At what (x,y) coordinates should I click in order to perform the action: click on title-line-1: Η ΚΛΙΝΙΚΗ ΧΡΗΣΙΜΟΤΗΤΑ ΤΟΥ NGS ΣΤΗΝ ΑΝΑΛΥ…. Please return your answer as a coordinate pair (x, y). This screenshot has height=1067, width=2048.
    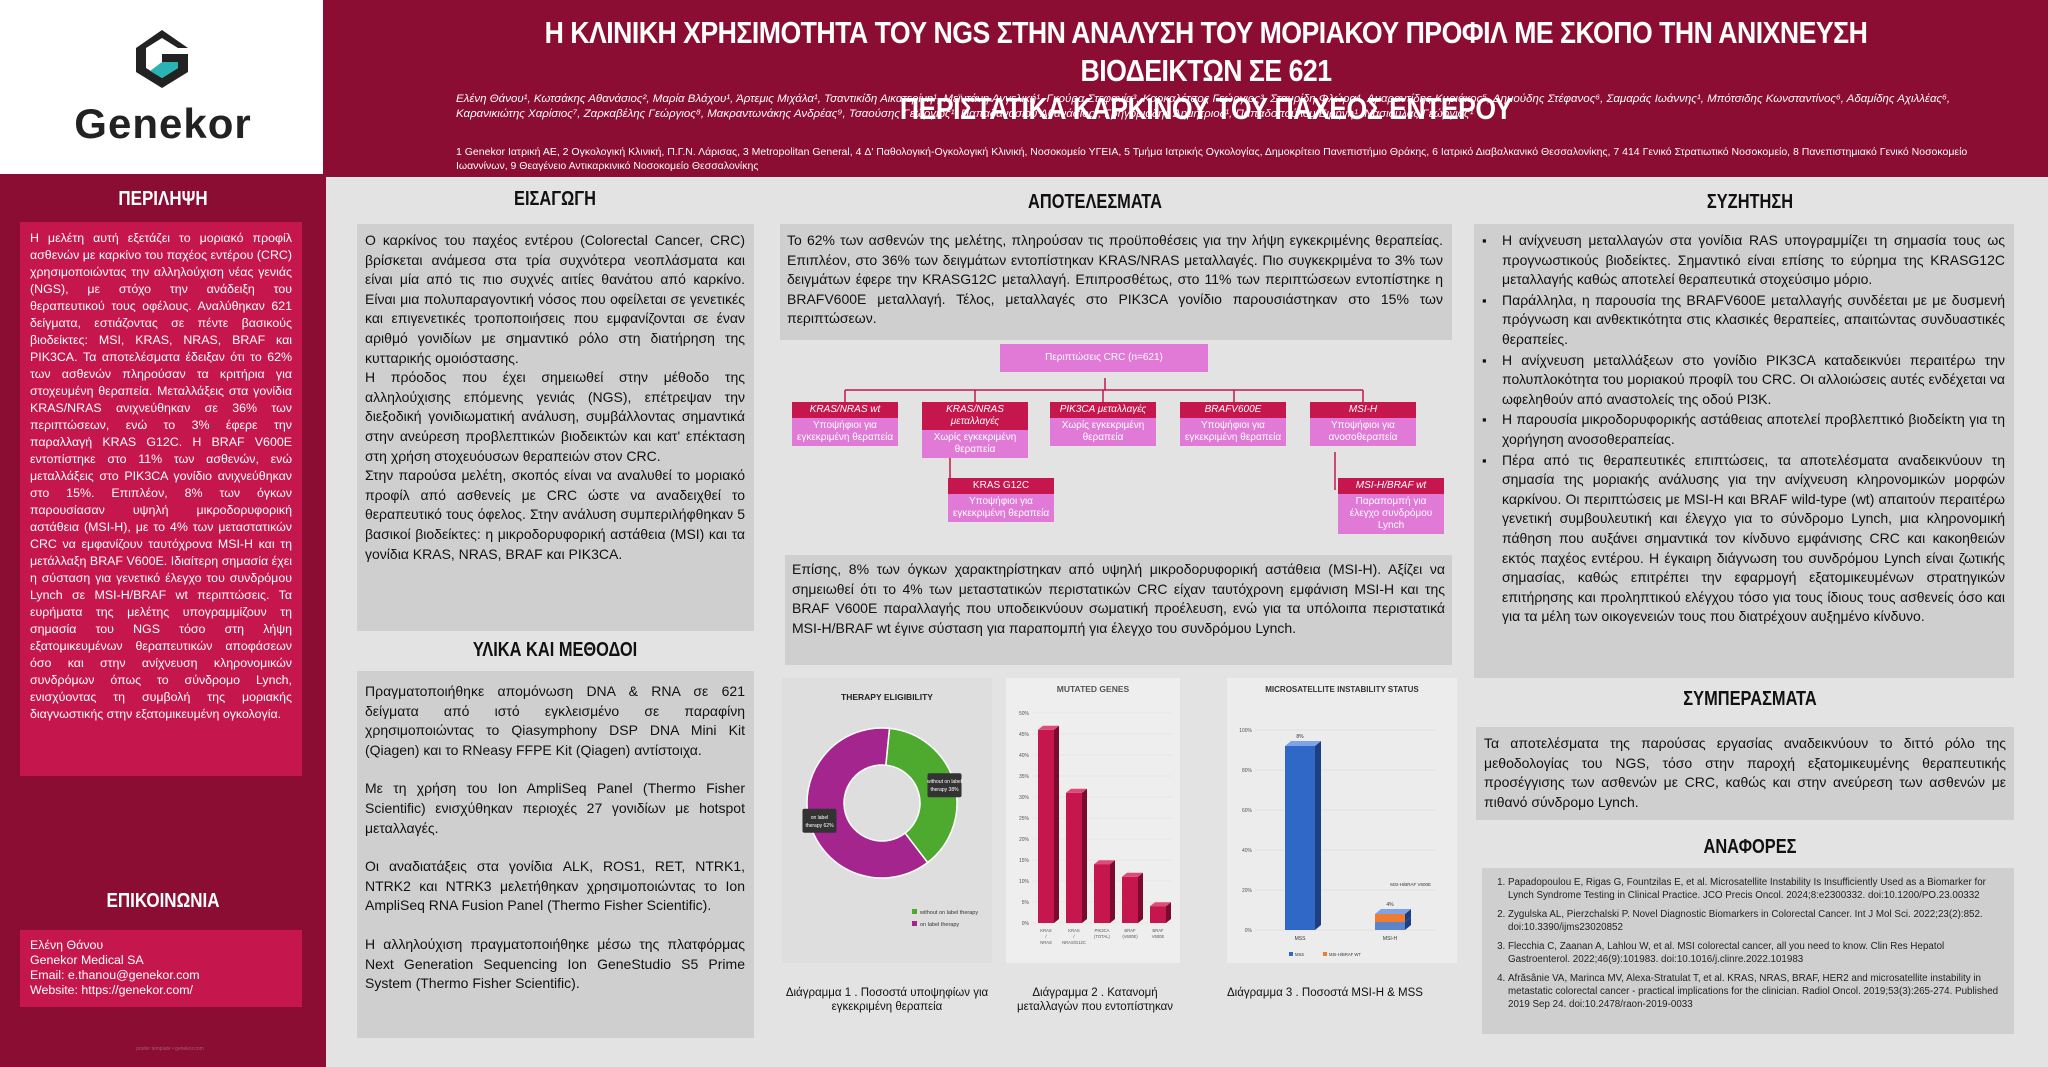
    Looking at the image, I should click on (1206, 51).